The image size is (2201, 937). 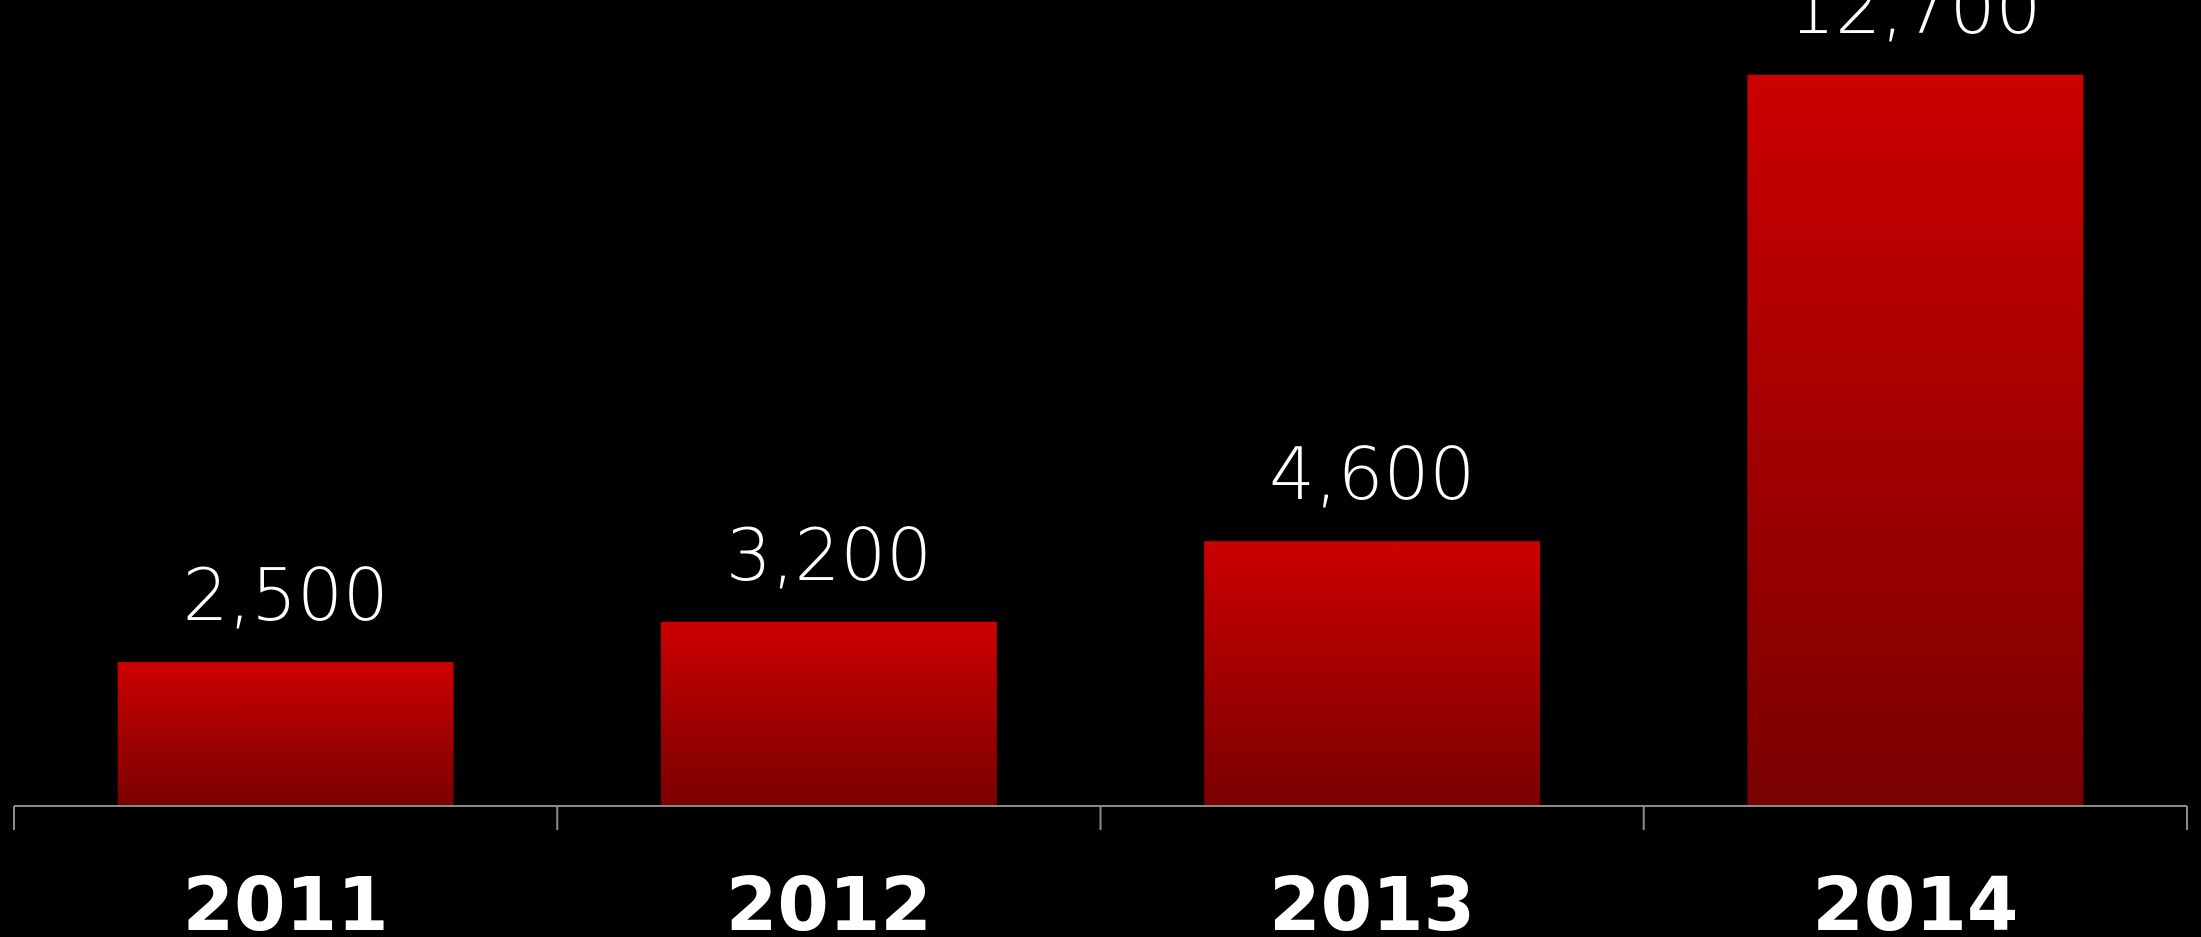 I want to click on x-tick-label-2012: 2012, so click(x=829, y=899).